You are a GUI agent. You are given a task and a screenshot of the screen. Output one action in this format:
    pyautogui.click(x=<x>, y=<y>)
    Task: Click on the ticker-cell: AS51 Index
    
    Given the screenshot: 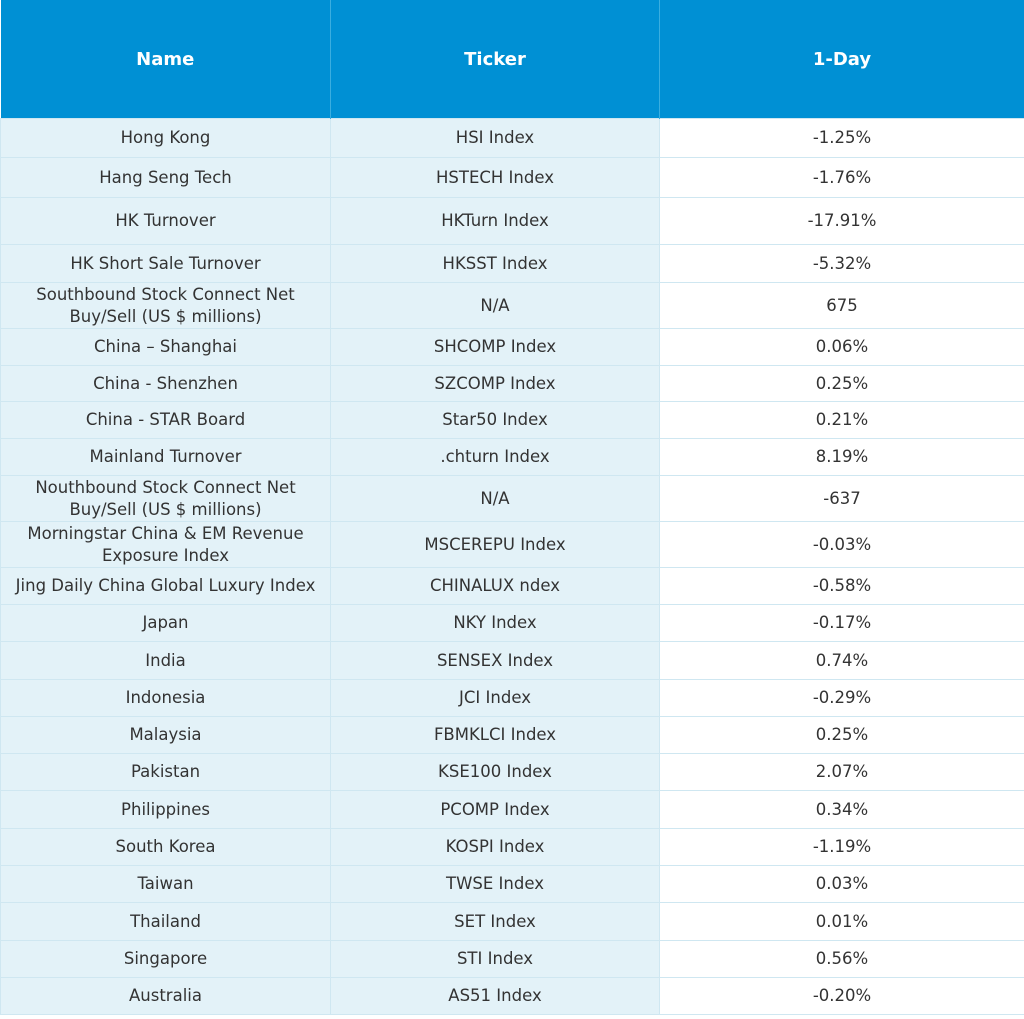 What is the action you would take?
    pyautogui.click(x=495, y=996)
    